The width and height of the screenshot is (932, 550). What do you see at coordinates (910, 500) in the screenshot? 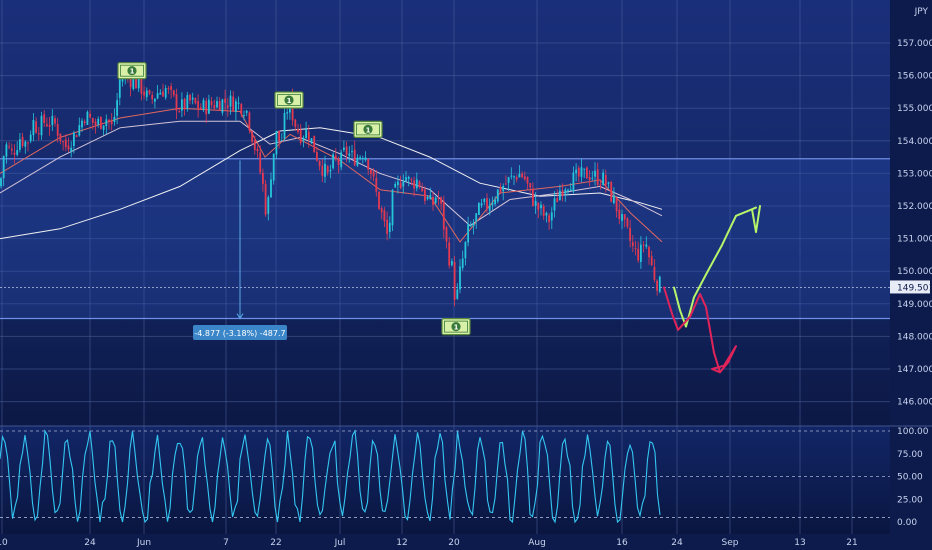
I see `oscillator-tick-label: 25.00` at bounding box center [910, 500].